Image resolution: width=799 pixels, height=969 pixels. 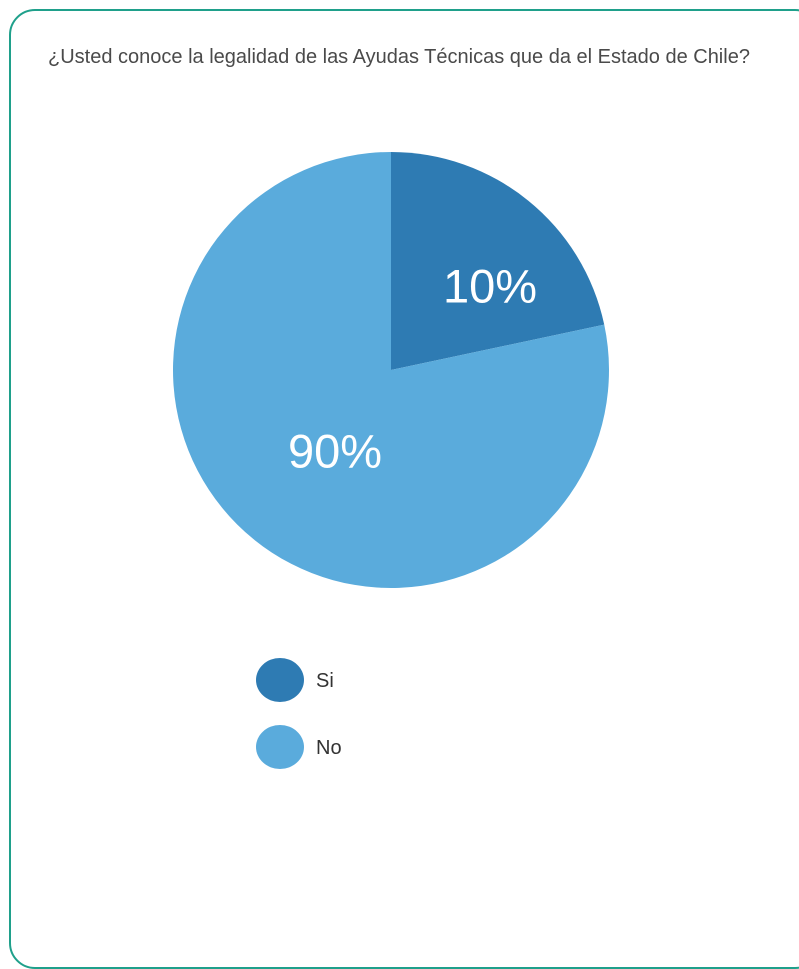 I want to click on legend-swatch-si, so click(x=280, y=680).